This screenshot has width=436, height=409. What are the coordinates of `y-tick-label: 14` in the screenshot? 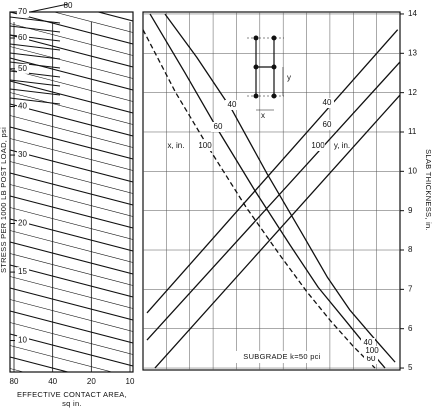 It's located at (412, 13).